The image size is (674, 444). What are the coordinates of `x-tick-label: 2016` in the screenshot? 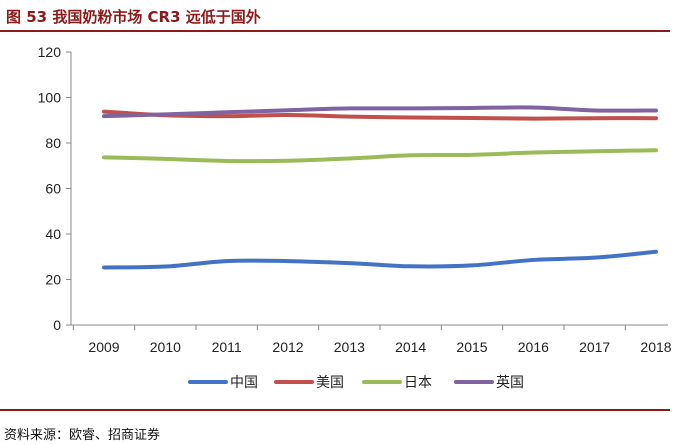 It's located at (533, 347).